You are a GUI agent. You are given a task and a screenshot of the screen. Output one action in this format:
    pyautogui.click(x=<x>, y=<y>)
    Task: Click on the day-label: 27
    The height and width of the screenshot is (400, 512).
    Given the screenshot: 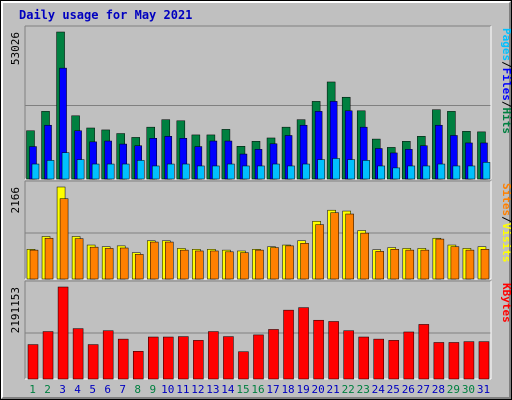 What is the action you would take?
    pyautogui.click(x=423, y=389)
    